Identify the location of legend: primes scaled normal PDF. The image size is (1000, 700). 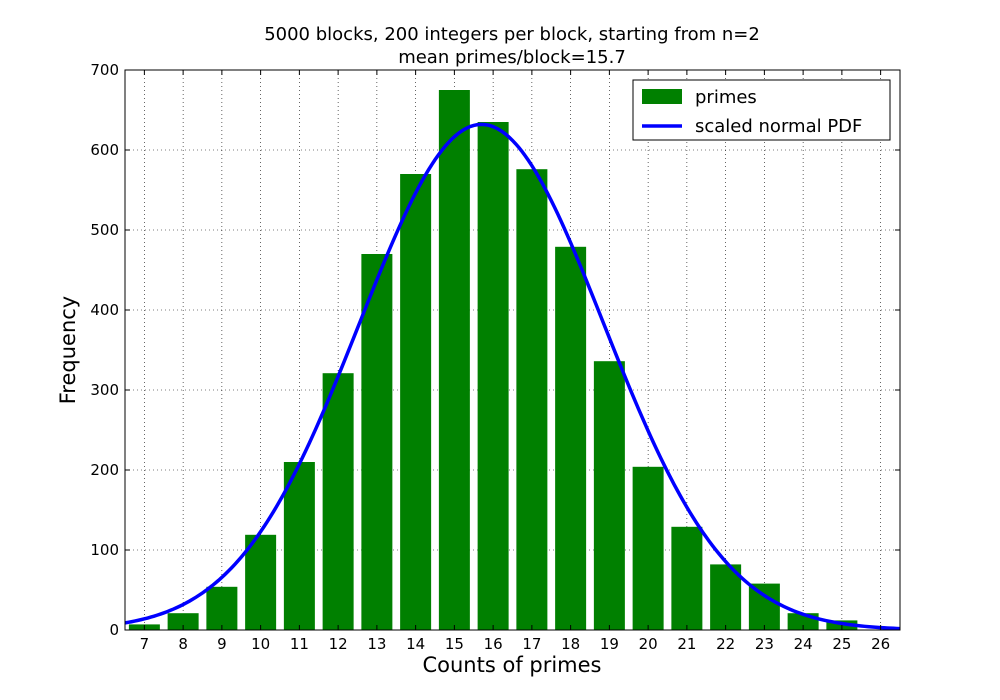
(761, 110).